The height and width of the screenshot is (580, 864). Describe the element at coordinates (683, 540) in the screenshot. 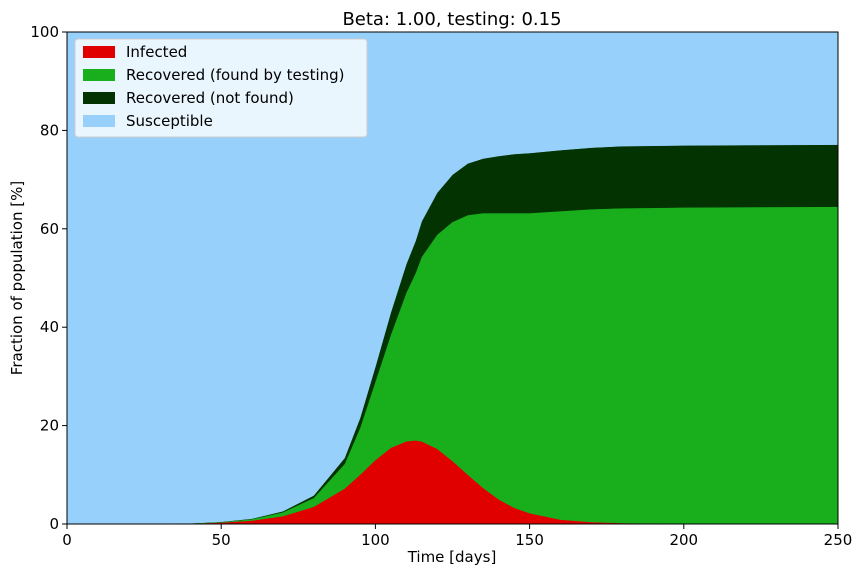

I see `x-tick-label: 200` at that location.